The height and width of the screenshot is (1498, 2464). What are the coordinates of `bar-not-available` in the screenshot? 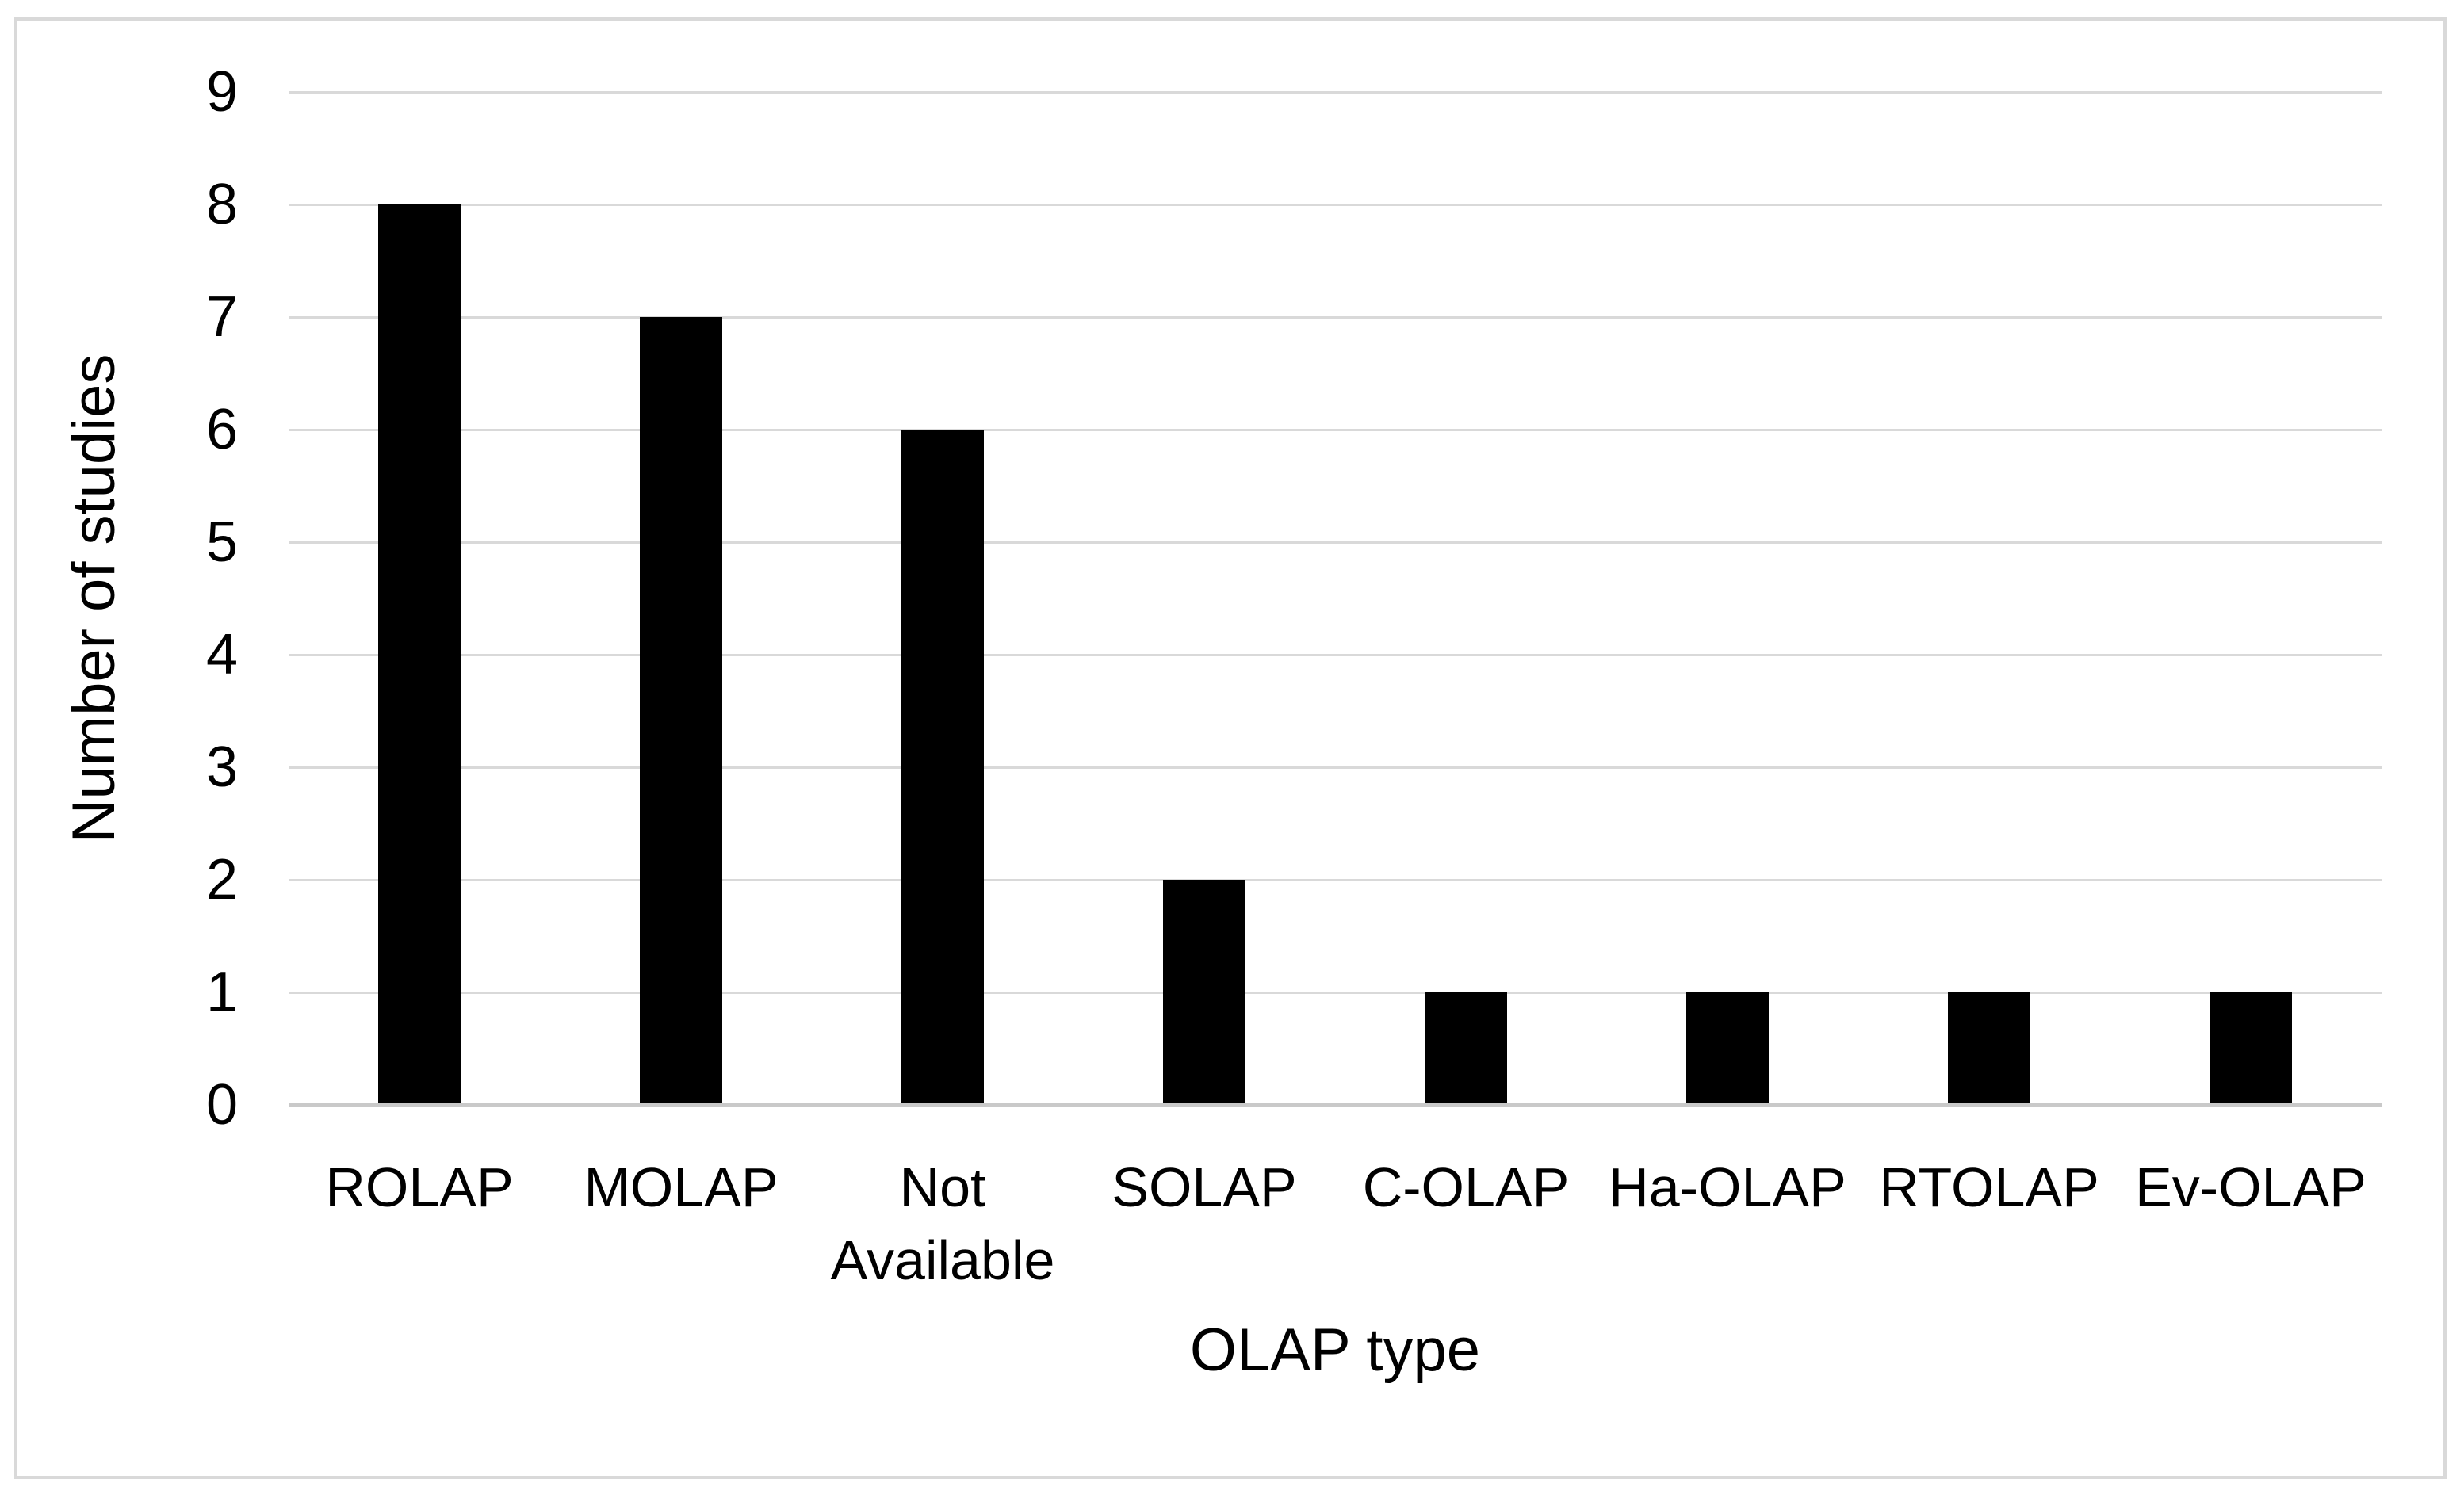 It's located at (943, 766).